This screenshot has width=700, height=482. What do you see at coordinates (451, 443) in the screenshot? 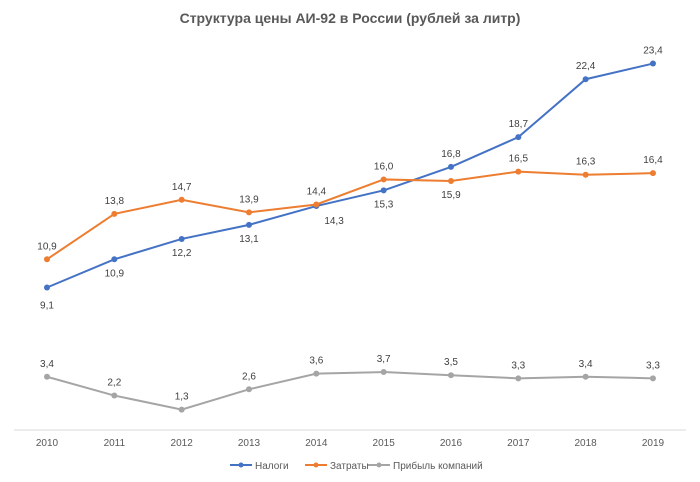
I see `x-tick-label: 2016` at bounding box center [451, 443].